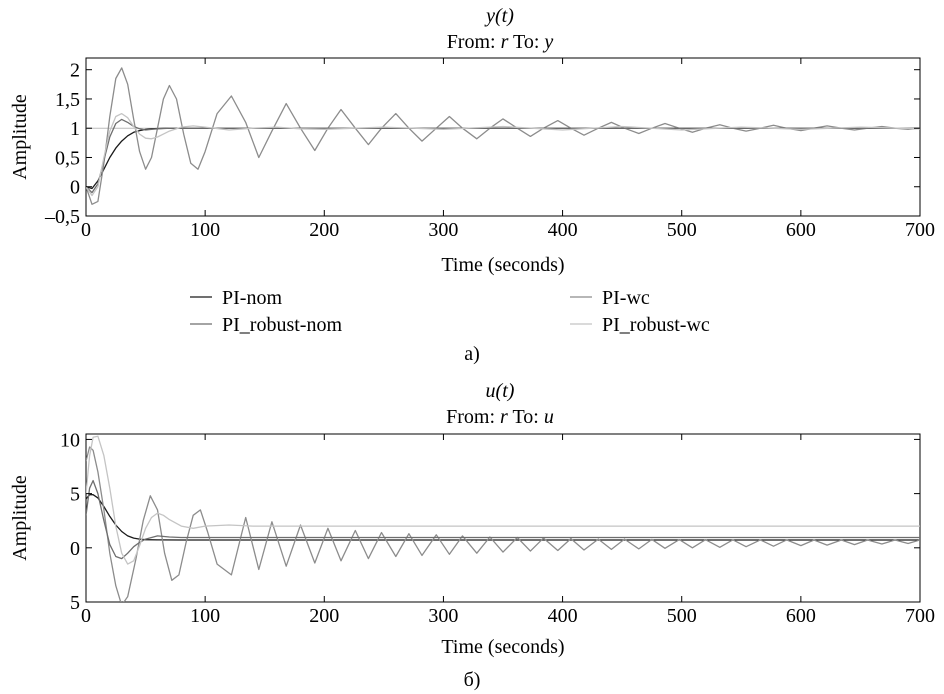 The image size is (944, 694). Describe the element at coordinates (282, 325) in the screenshot. I see `legend-label: PI_robust-nom` at that location.